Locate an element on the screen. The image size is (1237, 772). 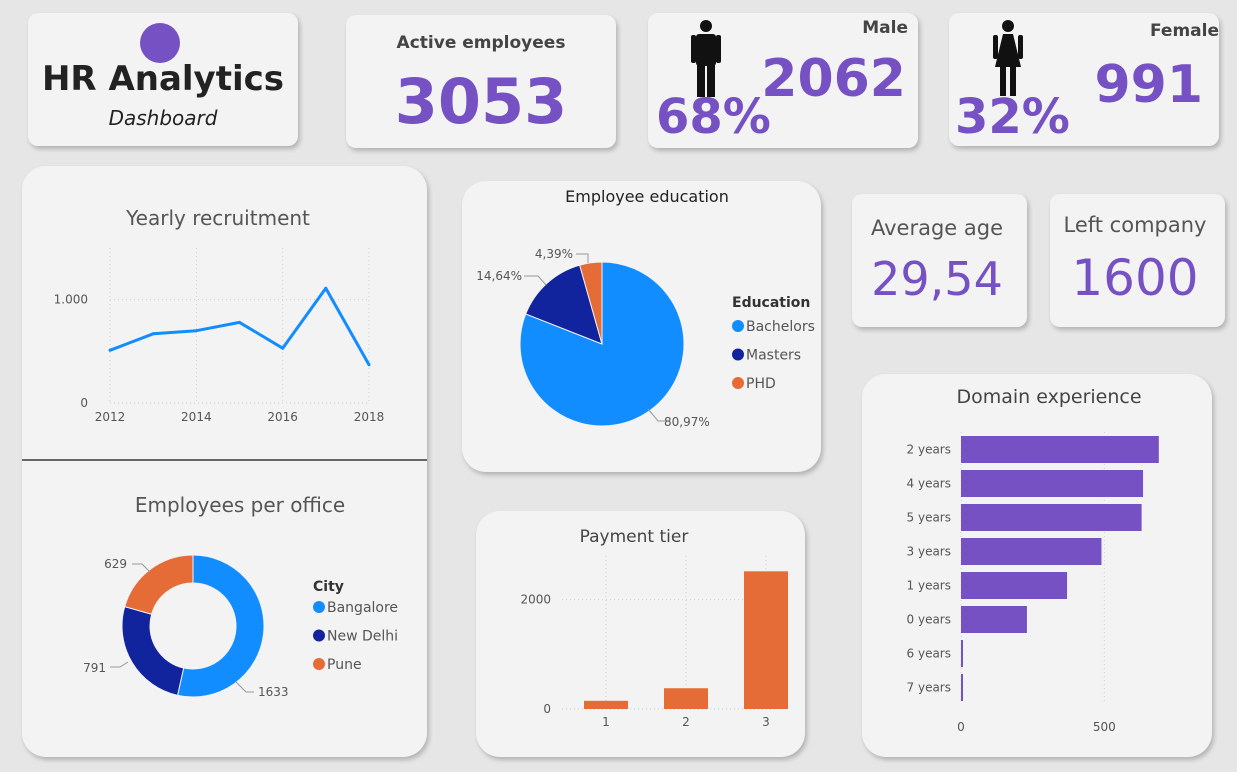
active-employees-value: 3053 is located at coordinates (481, 101).